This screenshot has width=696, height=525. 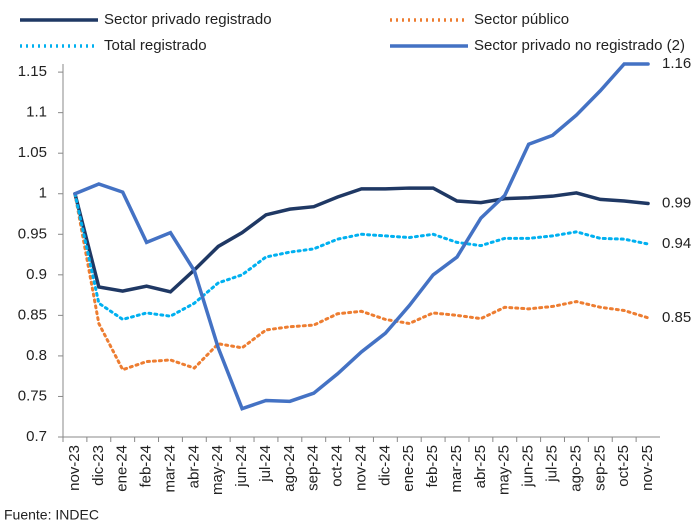 I want to click on x-tick-label: feb-24, so click(x=146, y=466).